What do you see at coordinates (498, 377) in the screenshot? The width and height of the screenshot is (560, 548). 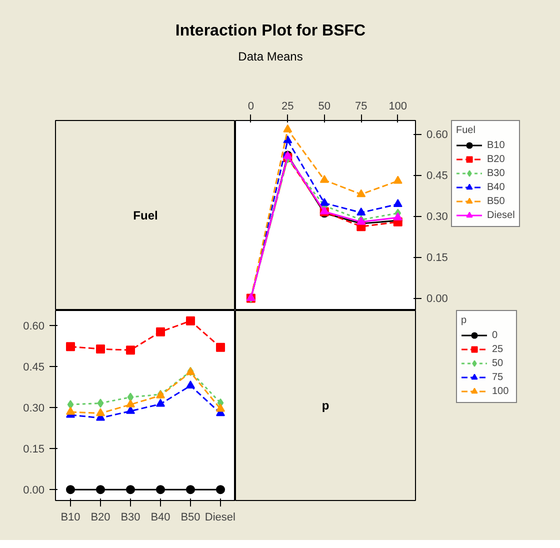 I see `legend-label: 75` at bounding box center [498, 377].